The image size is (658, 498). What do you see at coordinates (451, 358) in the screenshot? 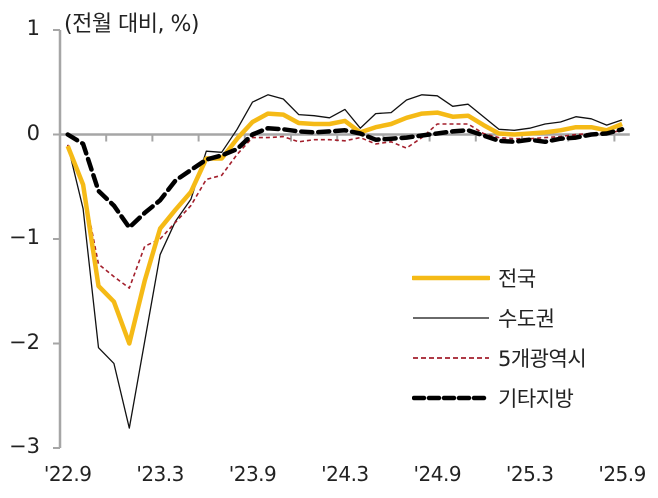
I see `legend-swatch-five-metro` at bounding box center [451, 358].